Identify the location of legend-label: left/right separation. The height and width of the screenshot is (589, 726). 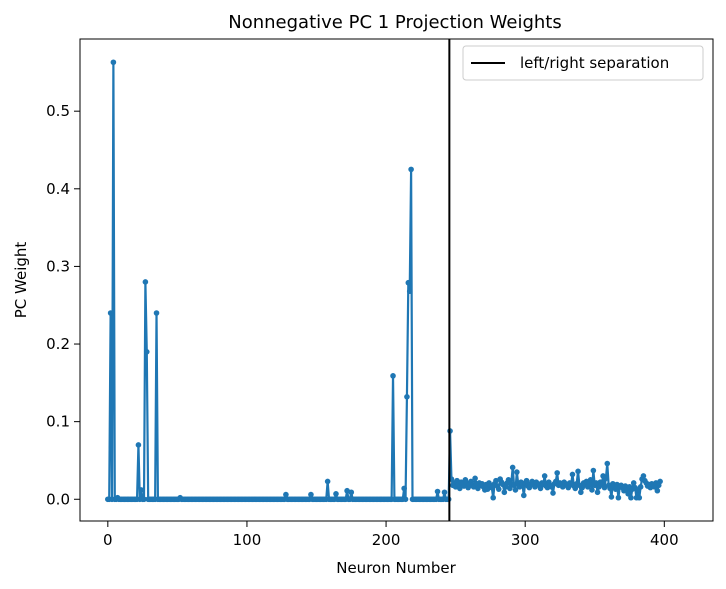
(594, 63).